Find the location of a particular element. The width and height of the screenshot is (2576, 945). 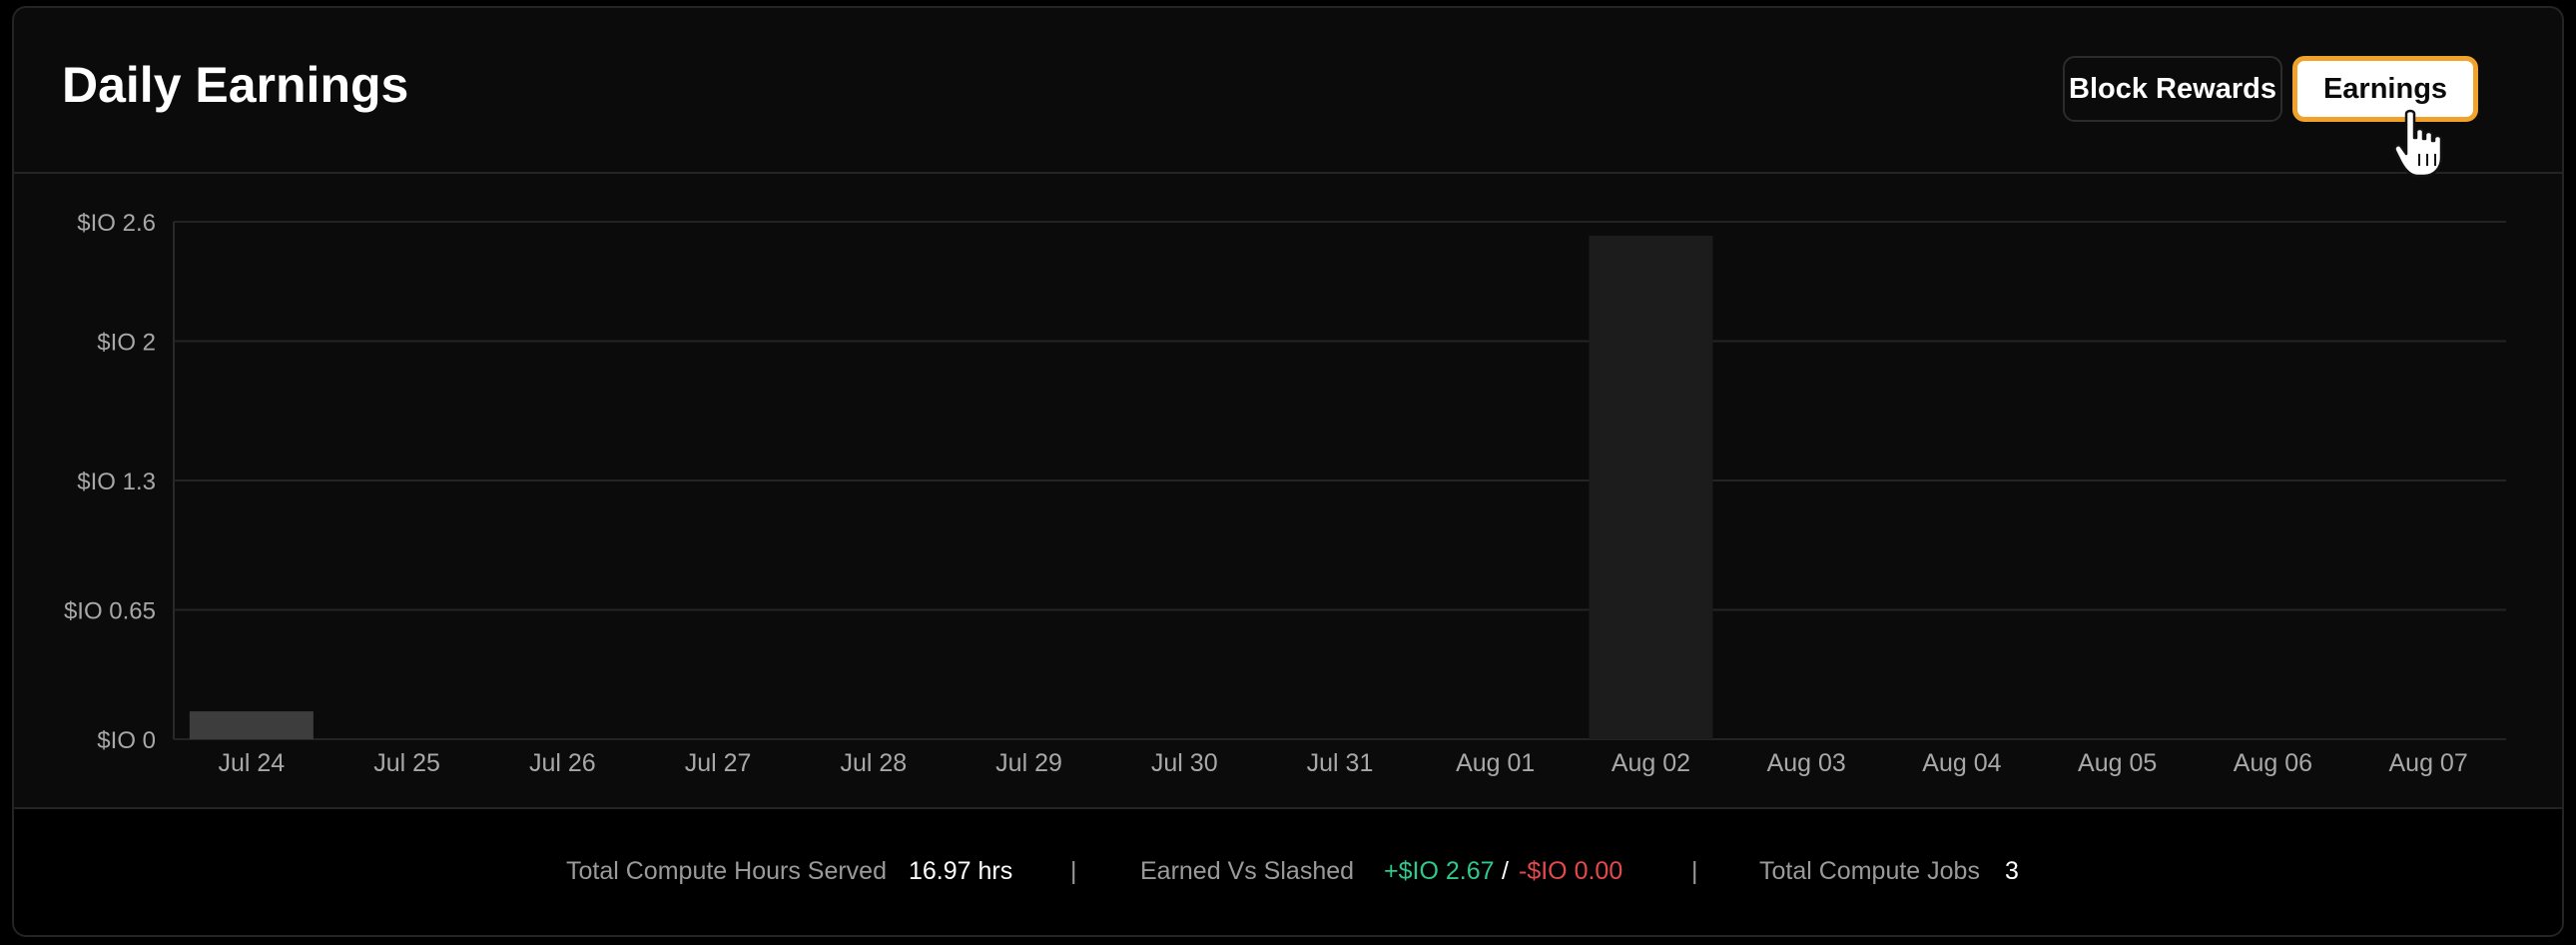

page-title: Daily Earnings is located at coordinates (236, 85).